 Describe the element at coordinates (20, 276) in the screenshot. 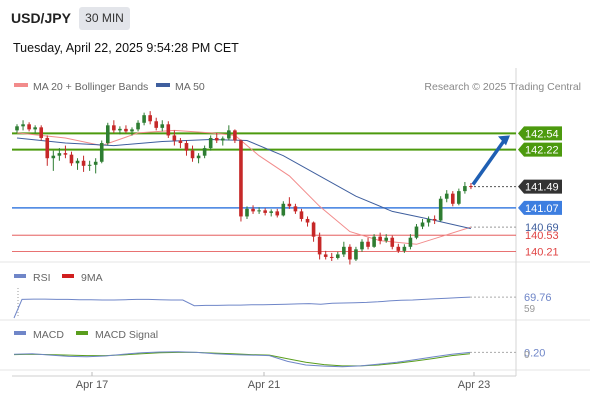

I see `rsi-legend-swatch` at that location.